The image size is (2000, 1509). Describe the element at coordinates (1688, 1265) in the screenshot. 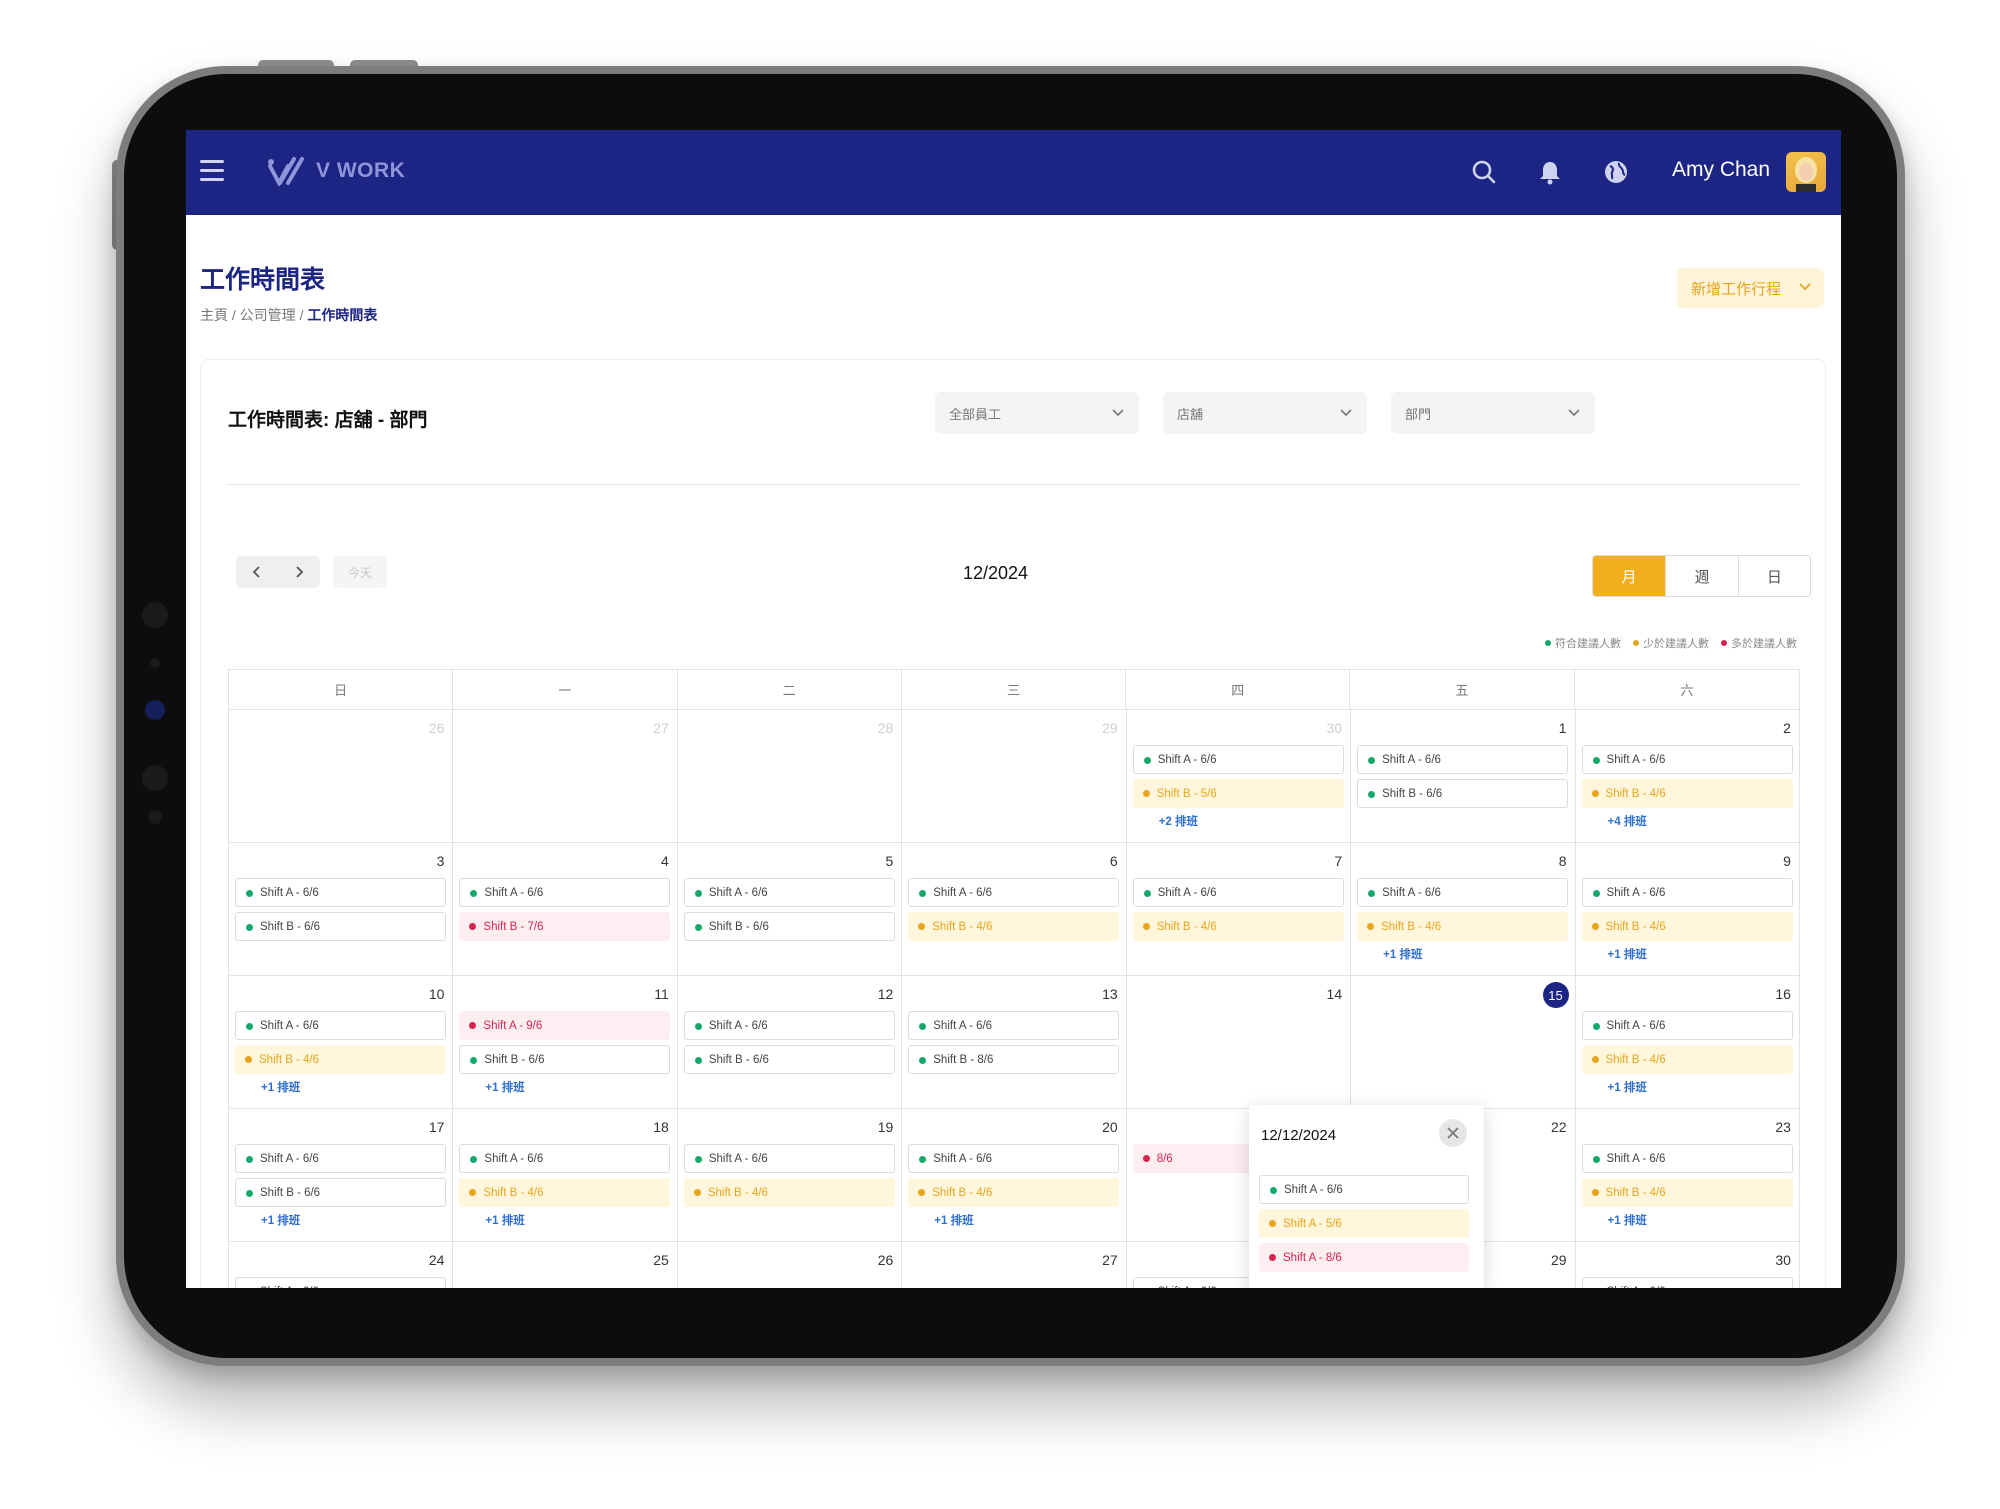

I see `calendar-day: 30 Shift A - 6/6` at that location.